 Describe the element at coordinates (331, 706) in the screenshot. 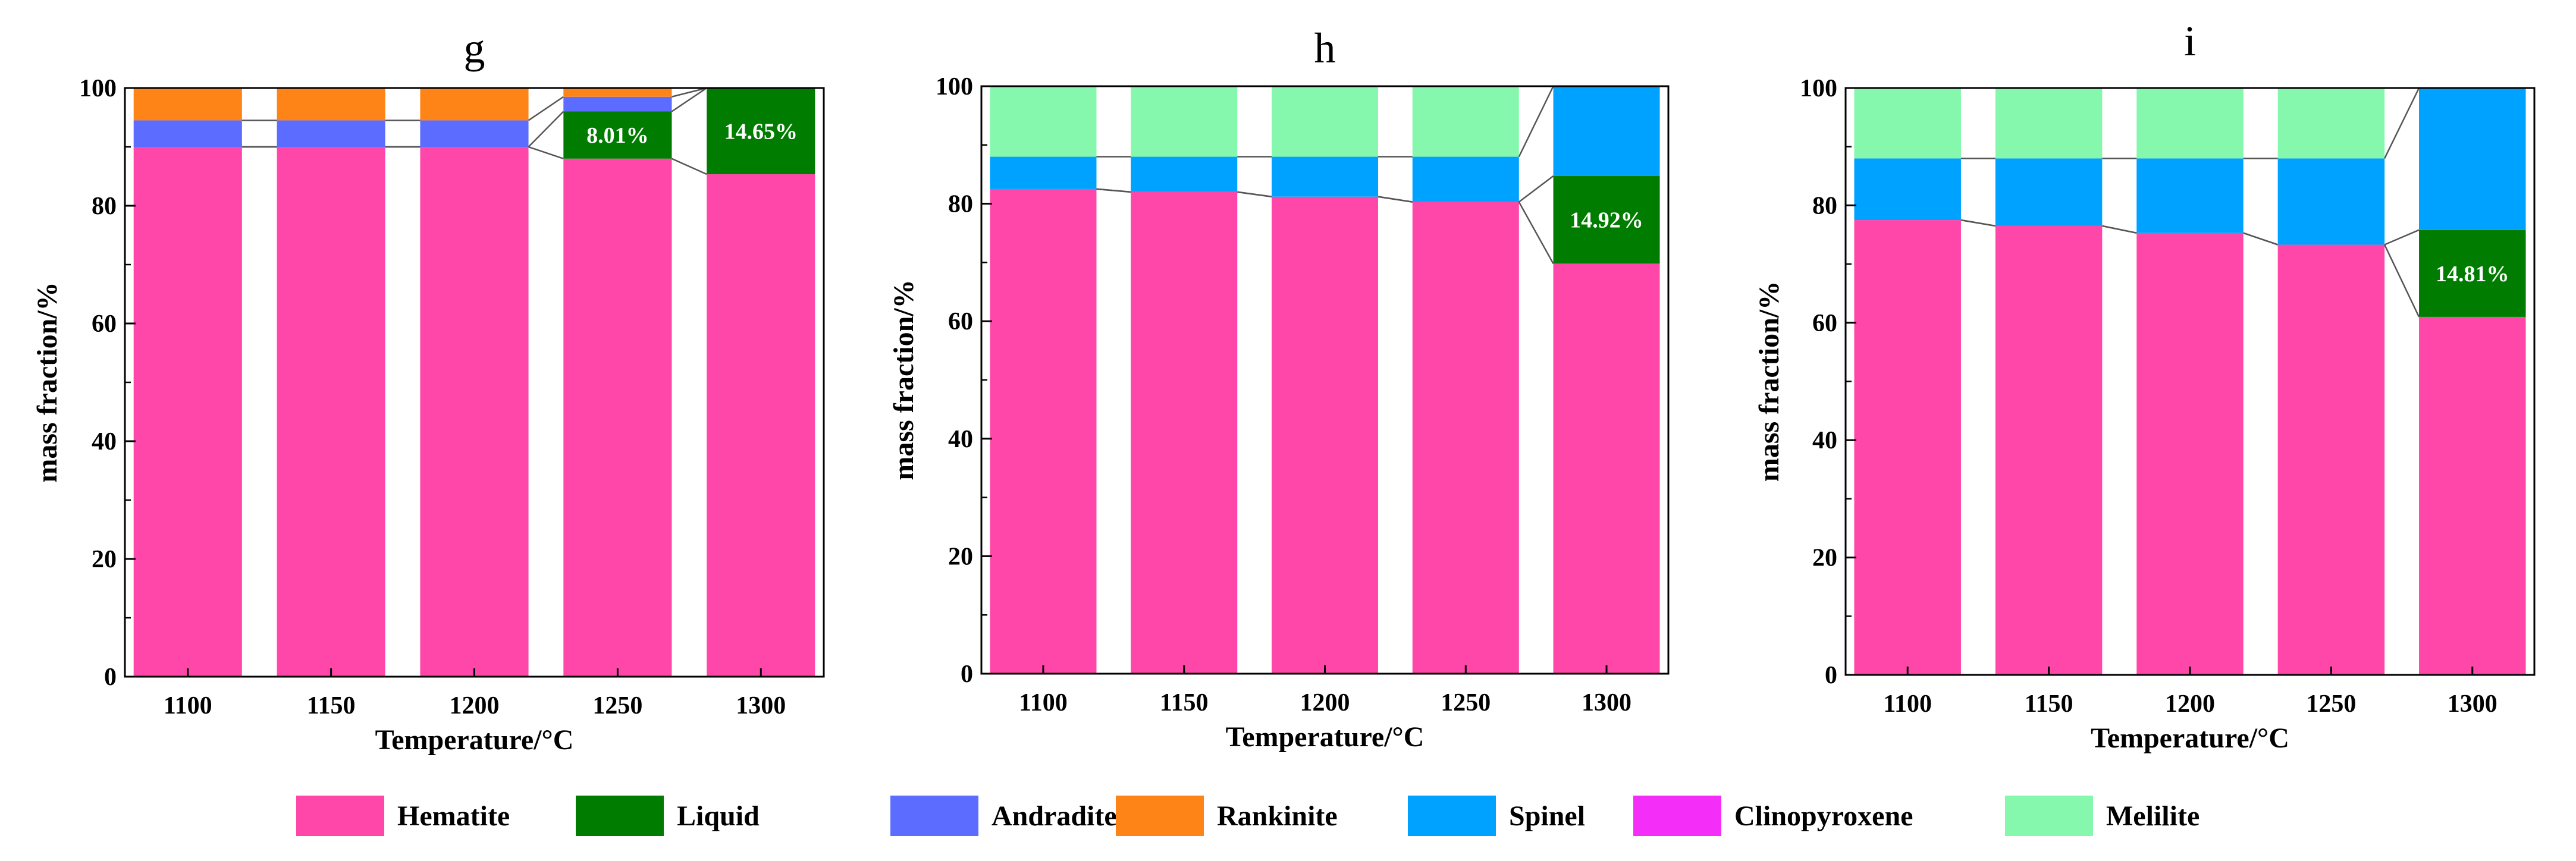

I see `x-tick-label: 1150` at that location.